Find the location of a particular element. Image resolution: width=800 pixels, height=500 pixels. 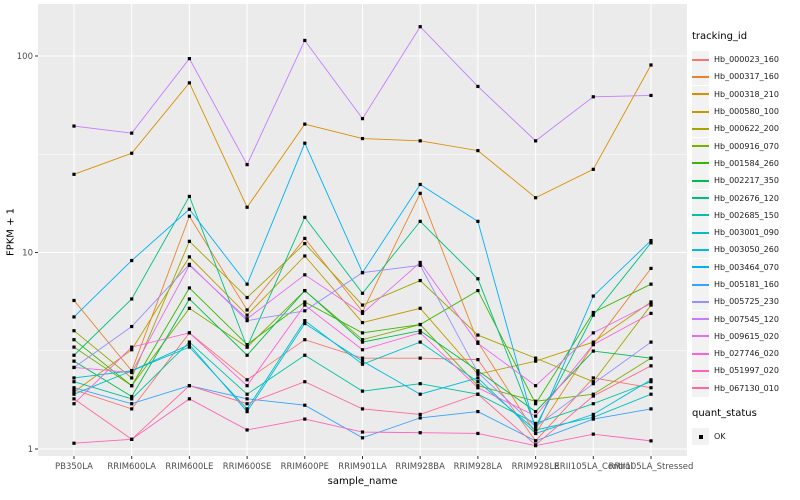

x-tick-label: RRIM901LA is located at coordinates (362, 467).